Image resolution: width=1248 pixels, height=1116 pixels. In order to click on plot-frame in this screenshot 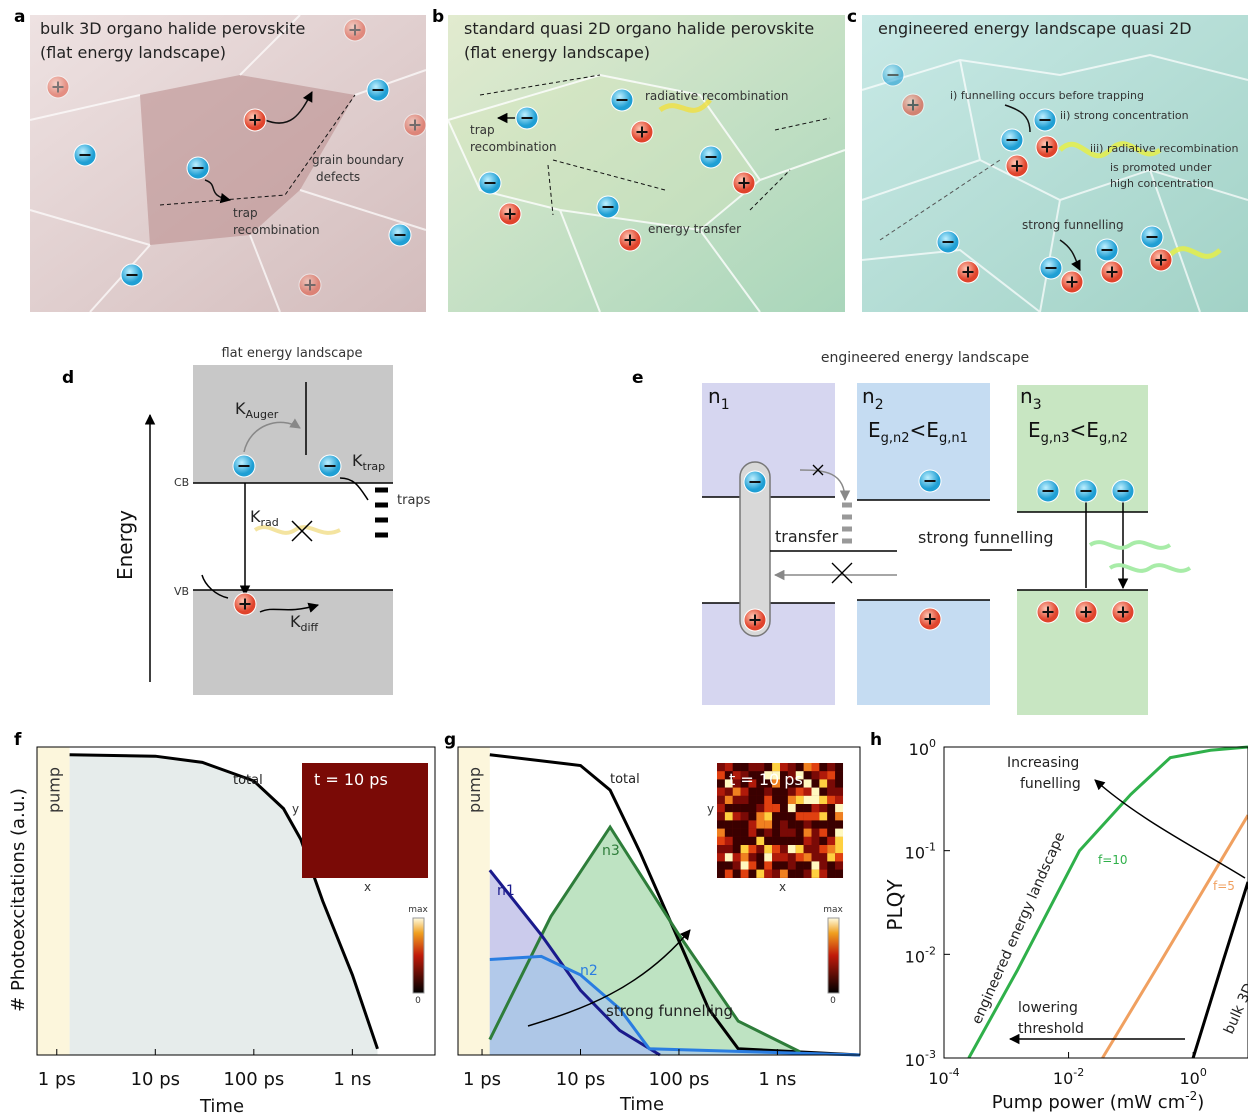, I will do `click(1095, 902)`.